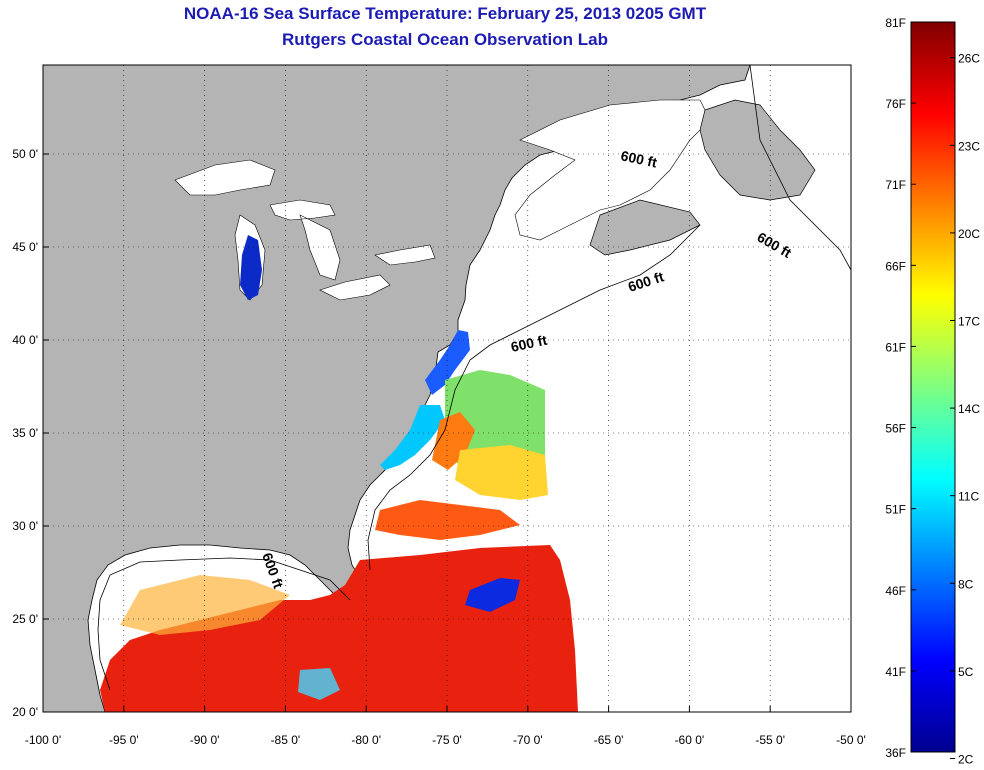 The width and height of the screenshot is (984, 770). Describe the element at coordinates (286, 740) in the screenshot. I see `lon-tick-label: -85 0'` at that location.